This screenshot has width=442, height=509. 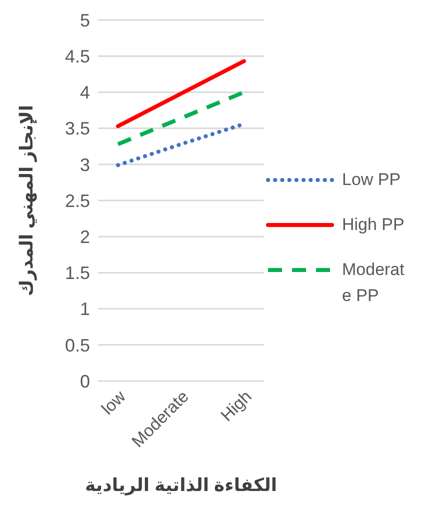 What do you see at coordinates (85, 236) in the screenshot?
I see `y-tick-label: 2` at bounding box center [85, 236].